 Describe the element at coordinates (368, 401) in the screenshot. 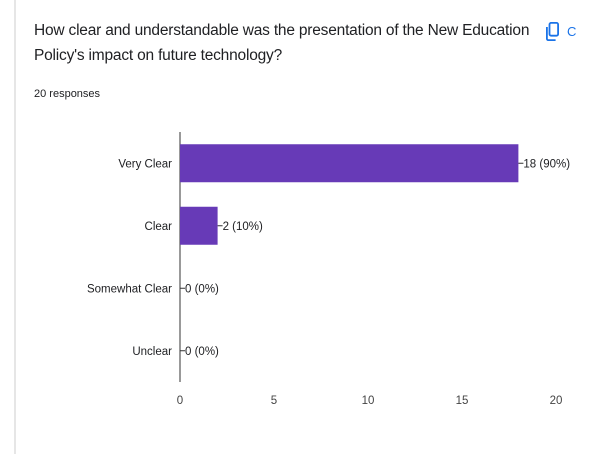

I see `x-tick-label: 10` at that location.